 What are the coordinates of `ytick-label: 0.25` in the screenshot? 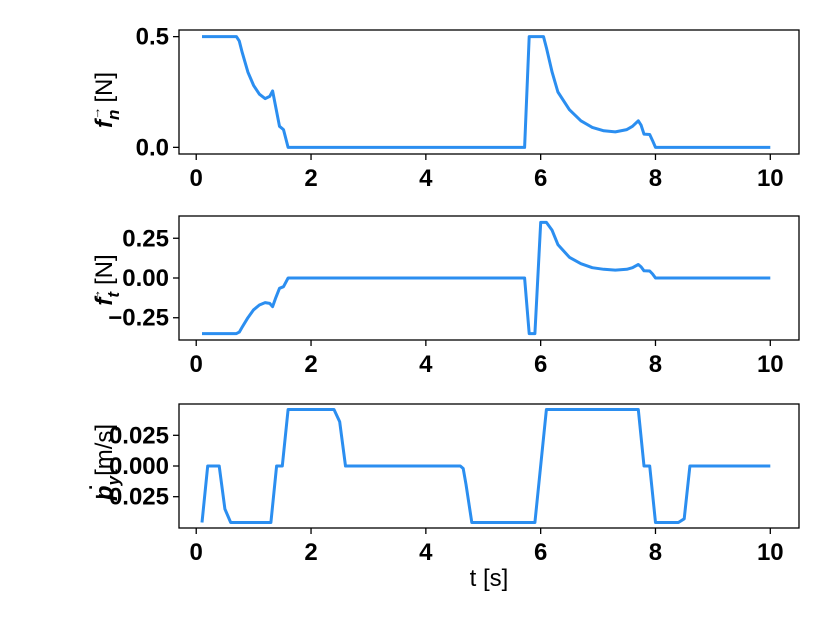 It's located at (145, 238).